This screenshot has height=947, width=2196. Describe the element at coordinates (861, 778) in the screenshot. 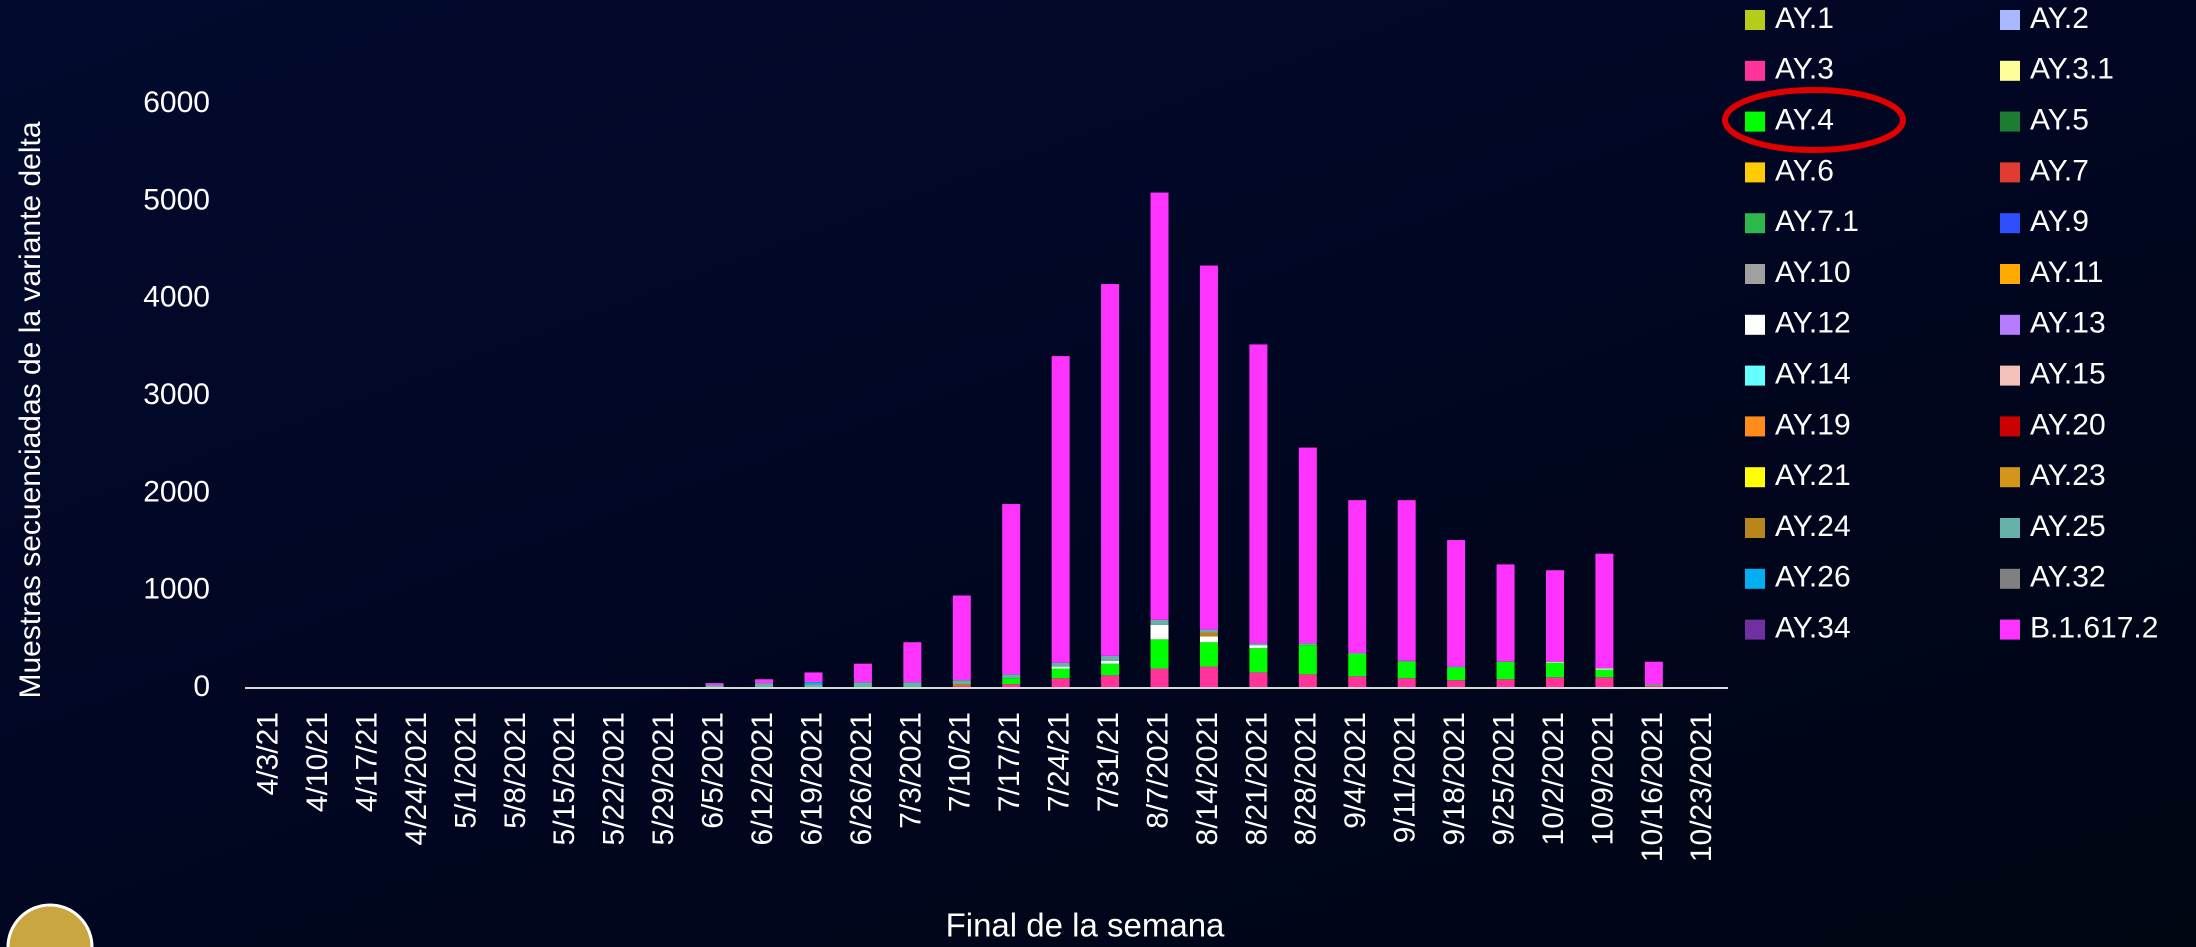

I see `x-tick-label: 6/26/2021` at that location.